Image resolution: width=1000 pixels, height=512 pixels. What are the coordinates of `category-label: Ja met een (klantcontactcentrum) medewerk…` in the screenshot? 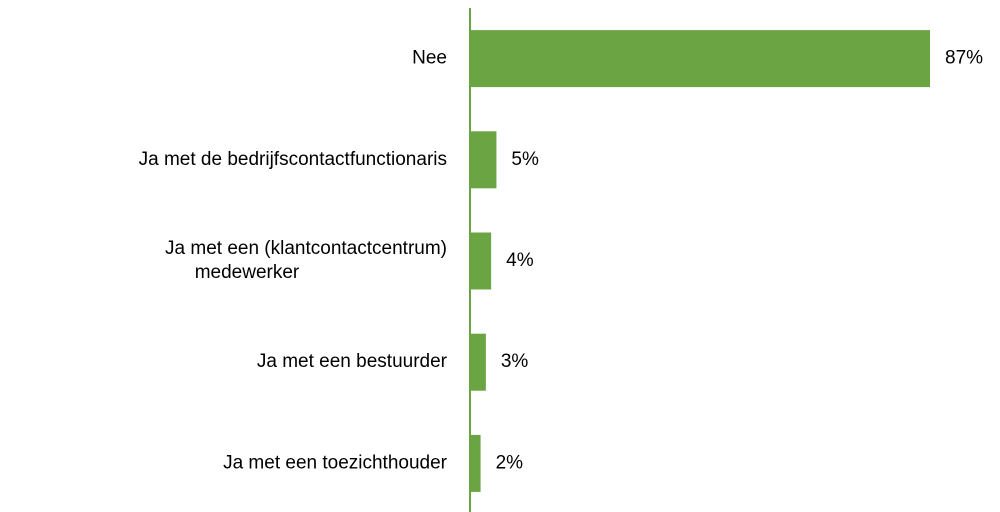 It's located at (306, 260).